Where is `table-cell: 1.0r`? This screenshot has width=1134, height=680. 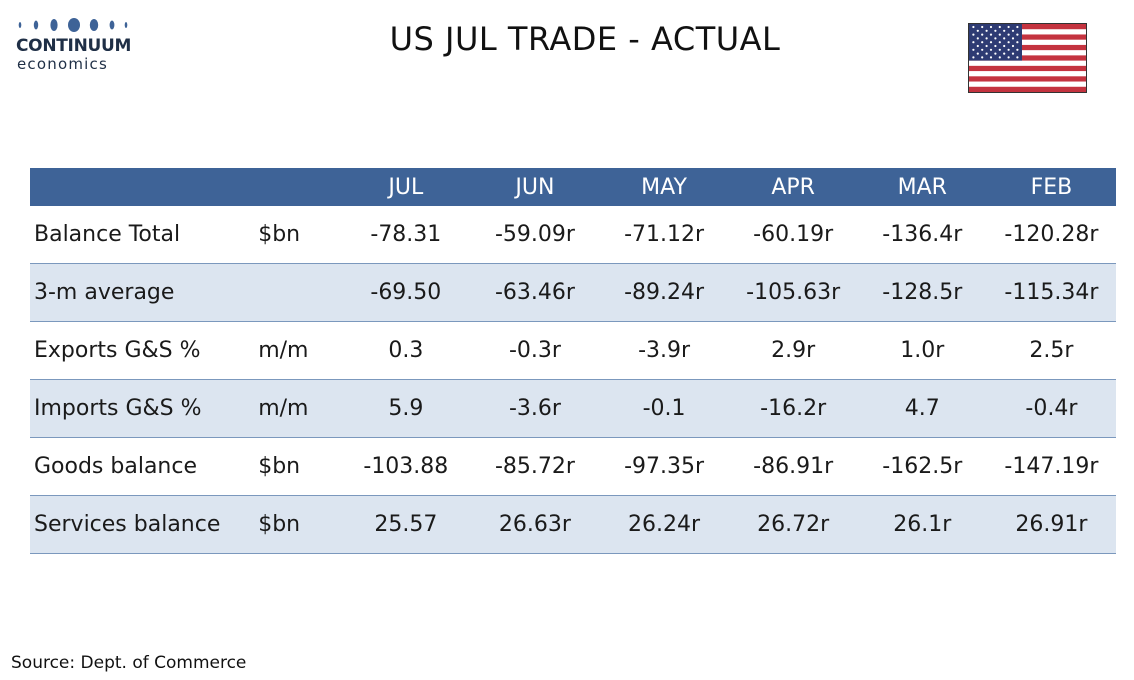
table-cell: 1.0r is located at coordinates (922, 350).